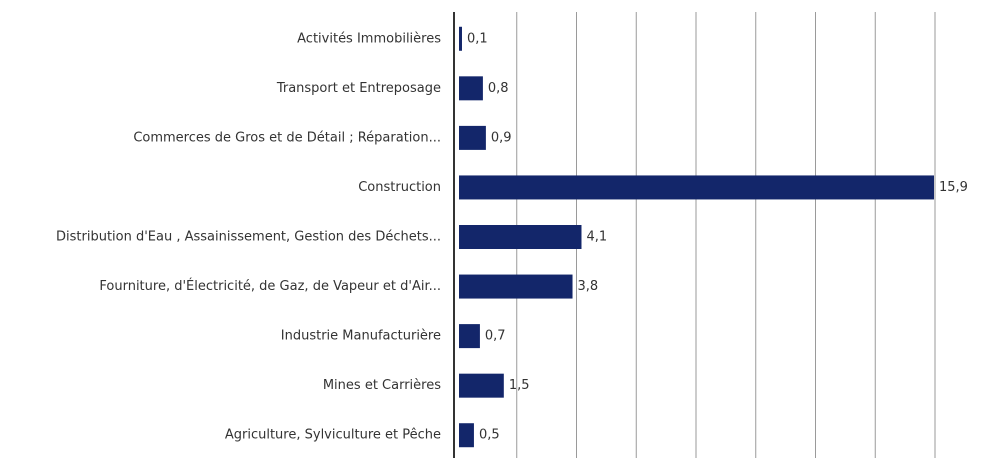 The height and width of the screenshot is (458, 991). What do you see at coordinates (489, 435) in the screenshot?
I see `value-label: 0,5` at bounding box center [489, 435].